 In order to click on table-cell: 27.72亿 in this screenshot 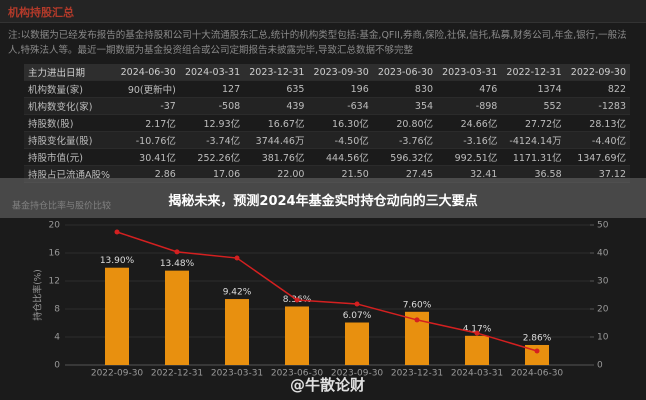, I will do `click(533, 123)`.